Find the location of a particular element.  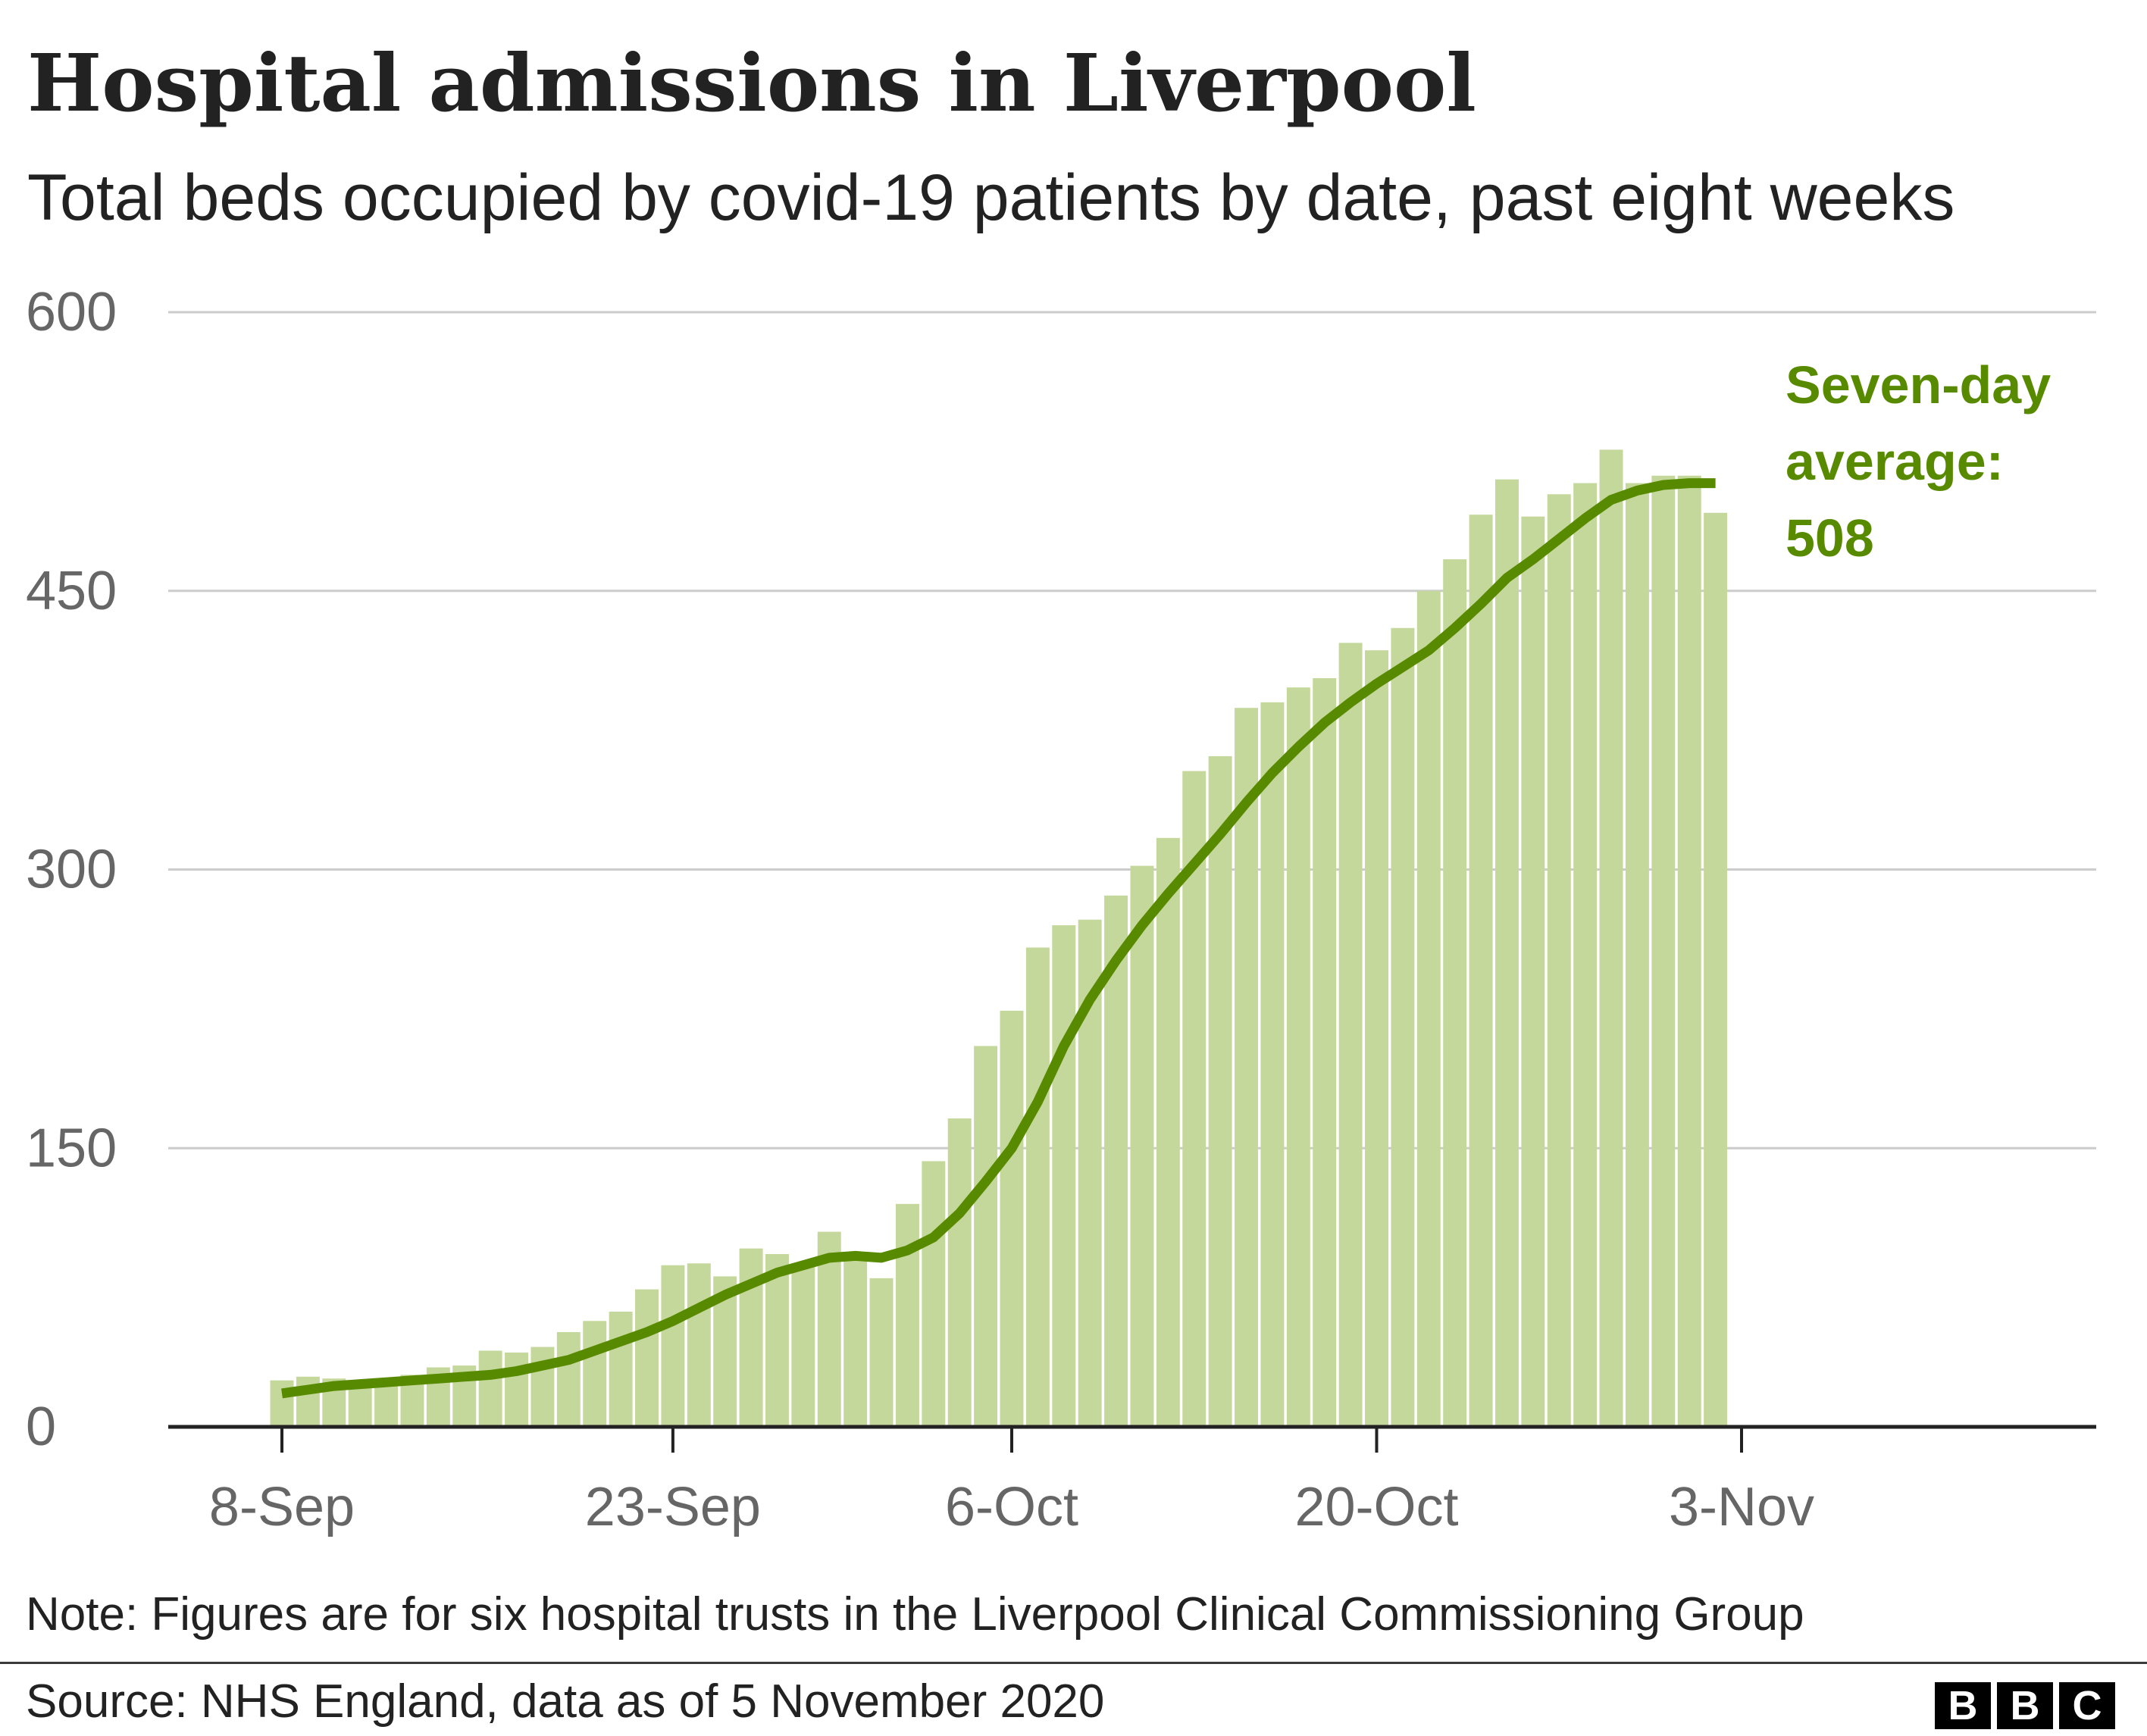

bbc-logo-letter-b2: B is located at coordinates (2025, 1705).